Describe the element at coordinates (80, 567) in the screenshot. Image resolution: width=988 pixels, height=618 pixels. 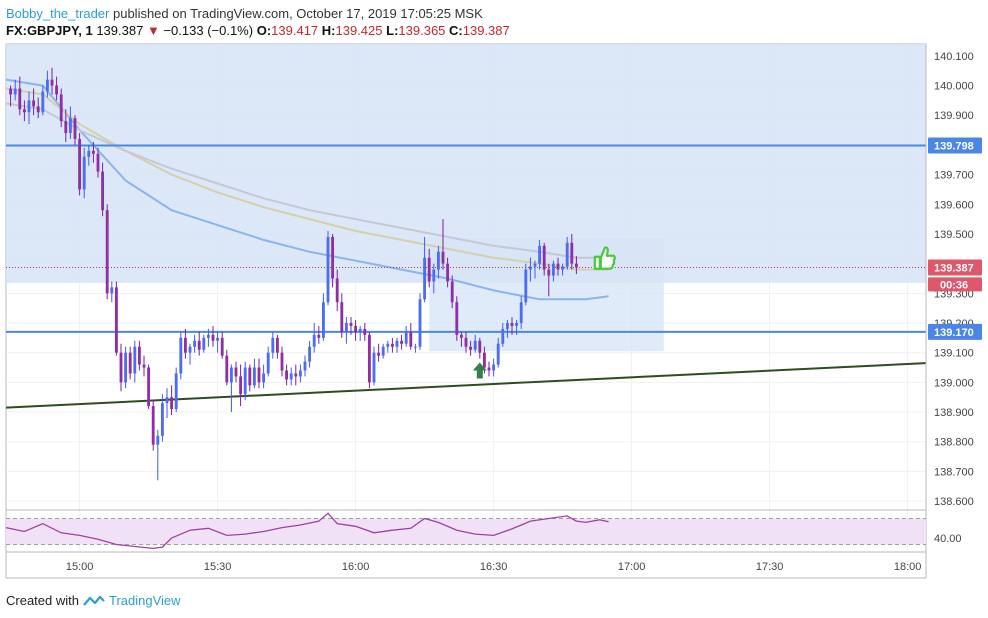
I see `x-tick-label: 15:00` at that location.